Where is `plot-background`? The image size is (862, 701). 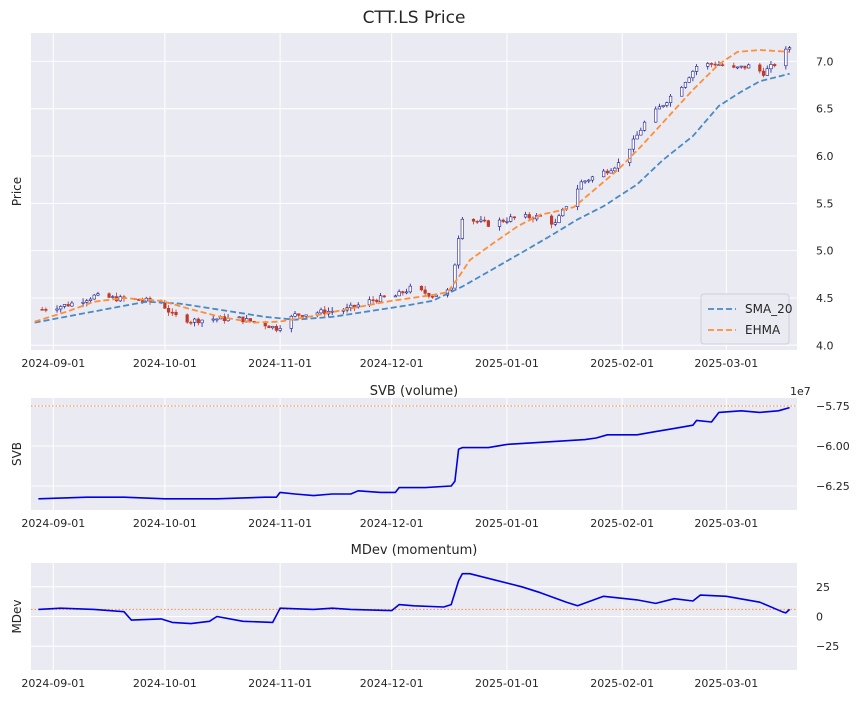 plot-background is located at coordinates (414, 454).